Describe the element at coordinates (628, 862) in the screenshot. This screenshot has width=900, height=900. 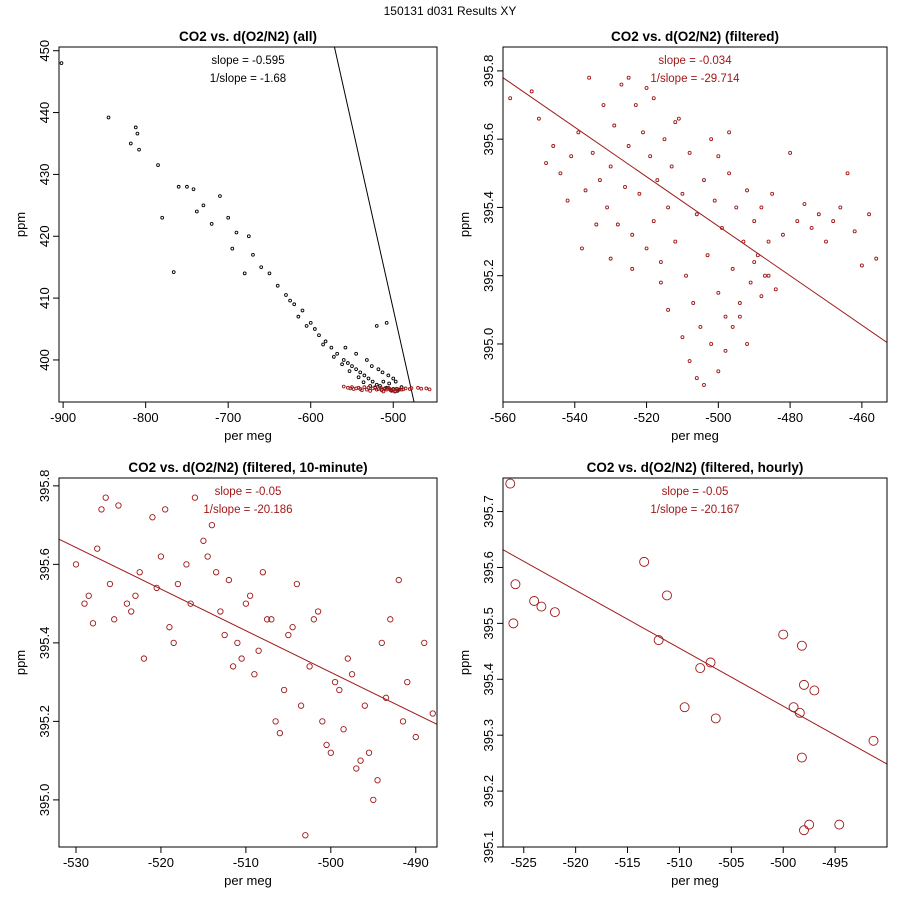
I see `x-tick-label: -515` at that location.